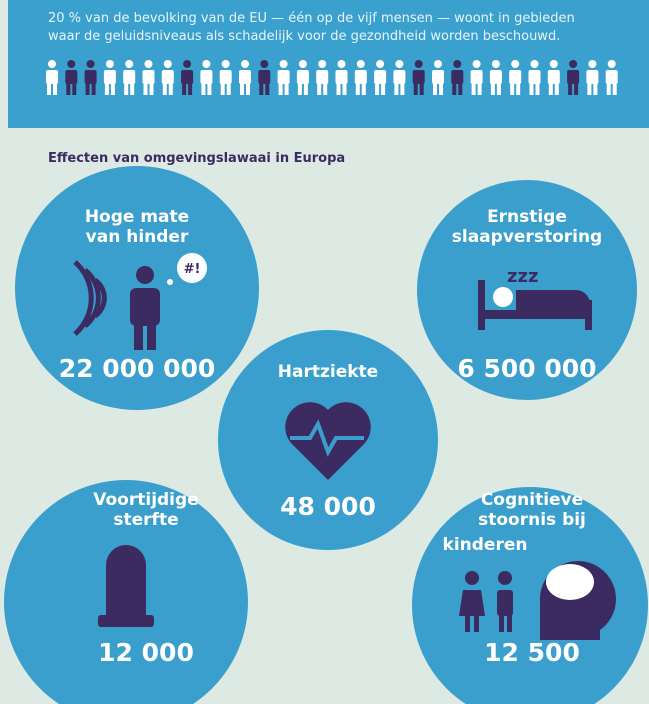 This screenshot has height=704, width=649. What do you see at coordinates (146, 652) in the screenshot?
I see `item-value: 12 000` at bounding box center [146, 652].